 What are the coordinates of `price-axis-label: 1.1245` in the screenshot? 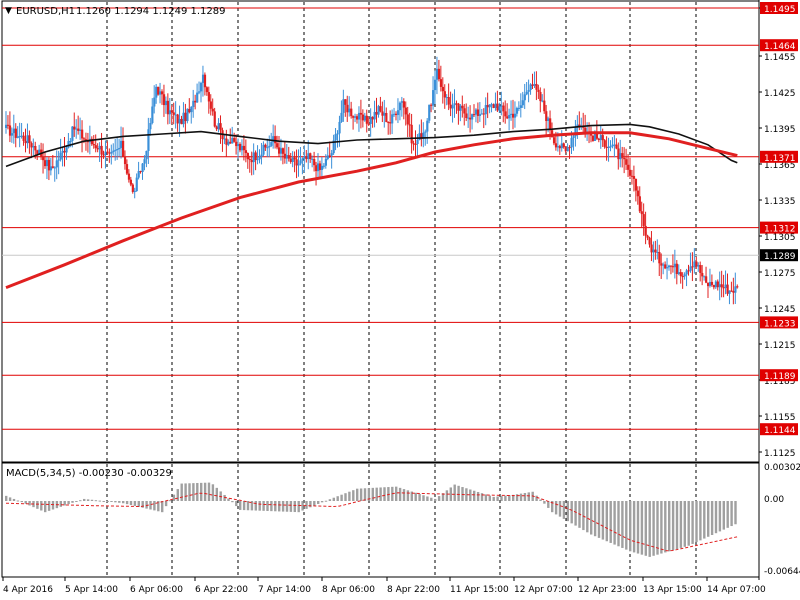 It's located at (780, 310).